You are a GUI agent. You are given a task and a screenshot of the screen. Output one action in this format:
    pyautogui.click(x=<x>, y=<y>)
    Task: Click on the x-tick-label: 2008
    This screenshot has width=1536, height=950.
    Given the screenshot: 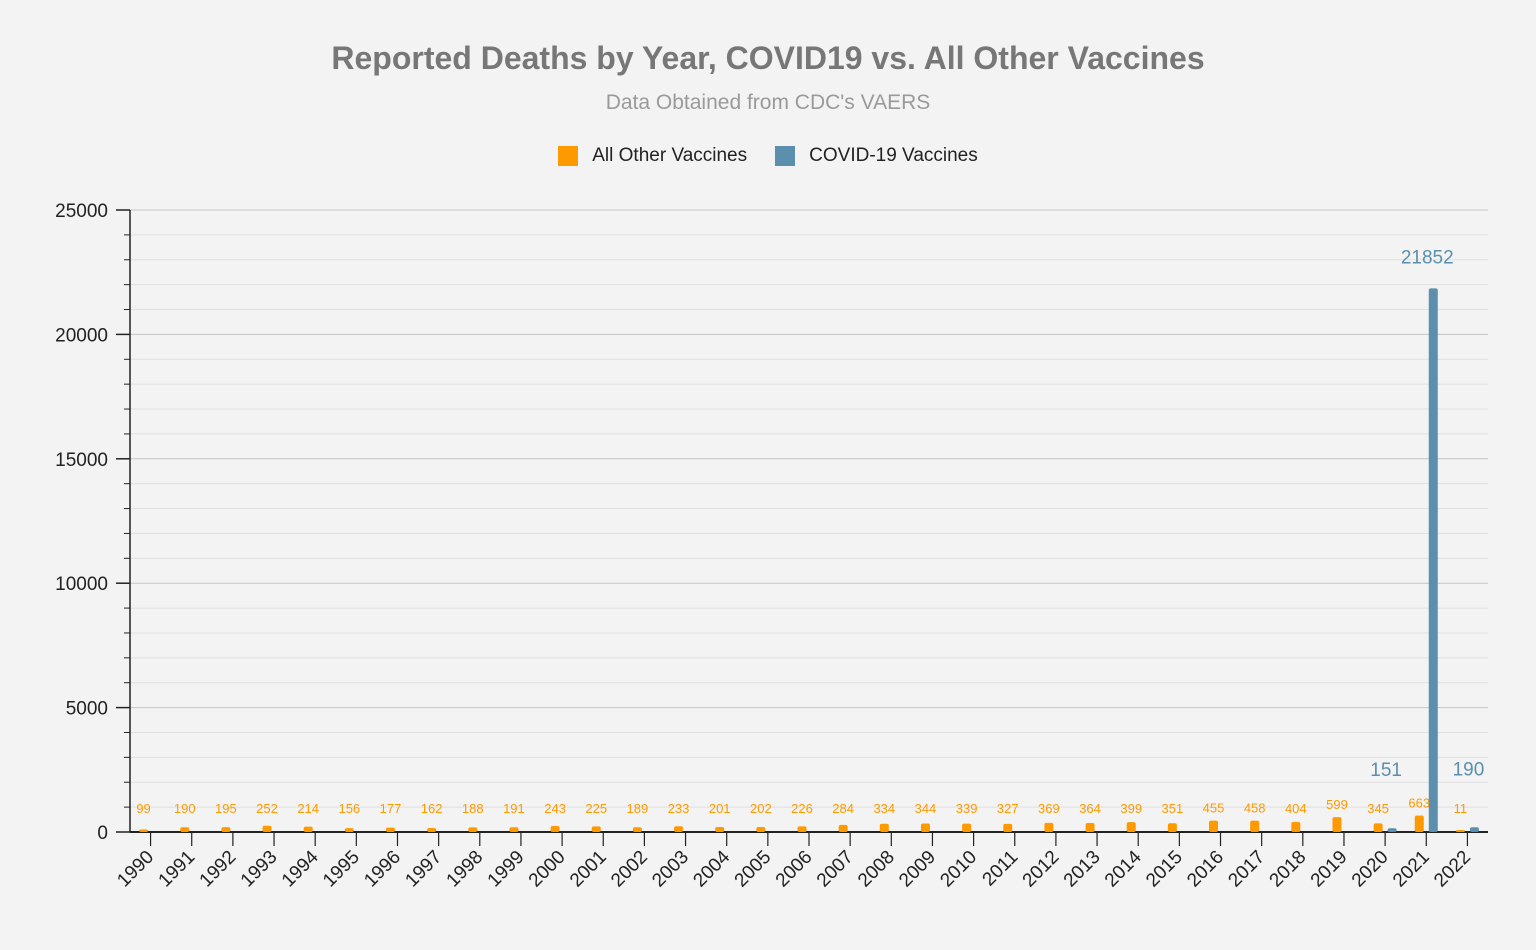 What is the action you would take?
    pyautogui.click(x=876, y=869)
    